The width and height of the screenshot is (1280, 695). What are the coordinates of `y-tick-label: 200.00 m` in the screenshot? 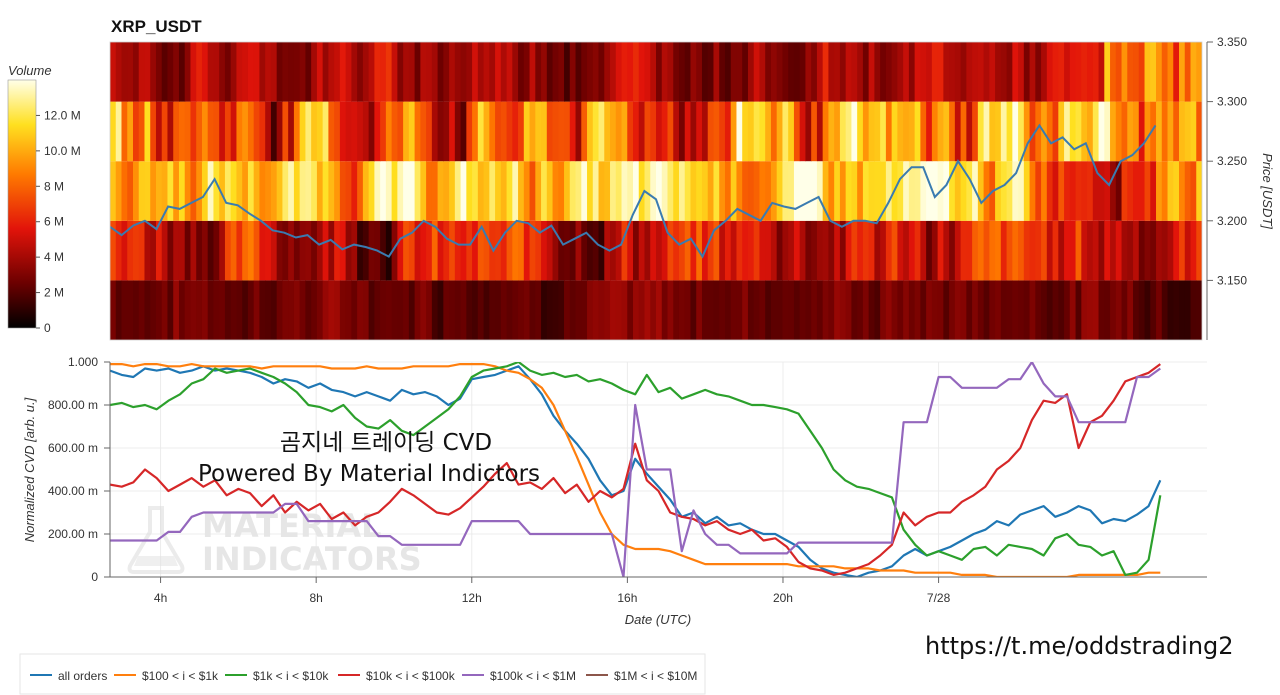 It's located at (73, 534).